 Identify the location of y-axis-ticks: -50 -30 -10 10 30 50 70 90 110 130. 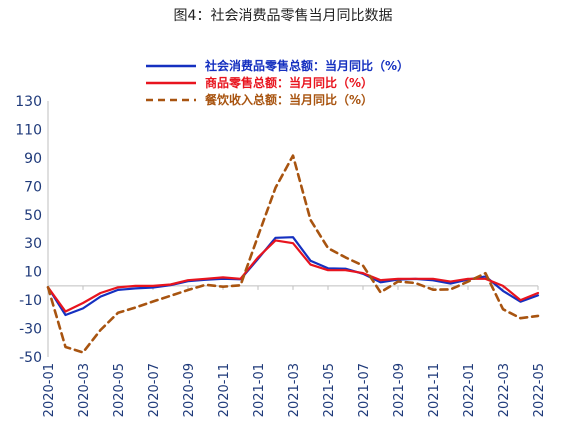
(28, 230).